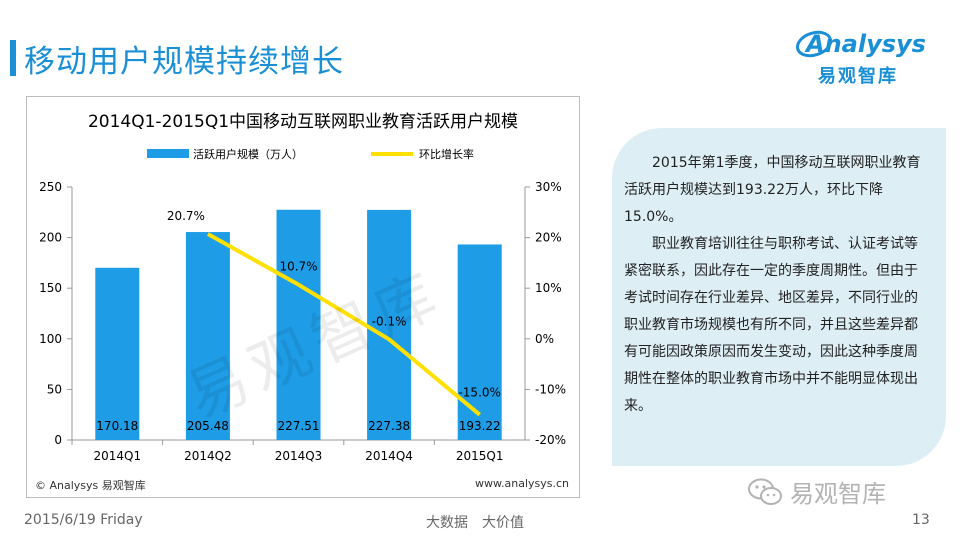  Describe the element at coordinates (389, 321) in the screenshot. I see `growth-rate-label: -0.1%` at that location.